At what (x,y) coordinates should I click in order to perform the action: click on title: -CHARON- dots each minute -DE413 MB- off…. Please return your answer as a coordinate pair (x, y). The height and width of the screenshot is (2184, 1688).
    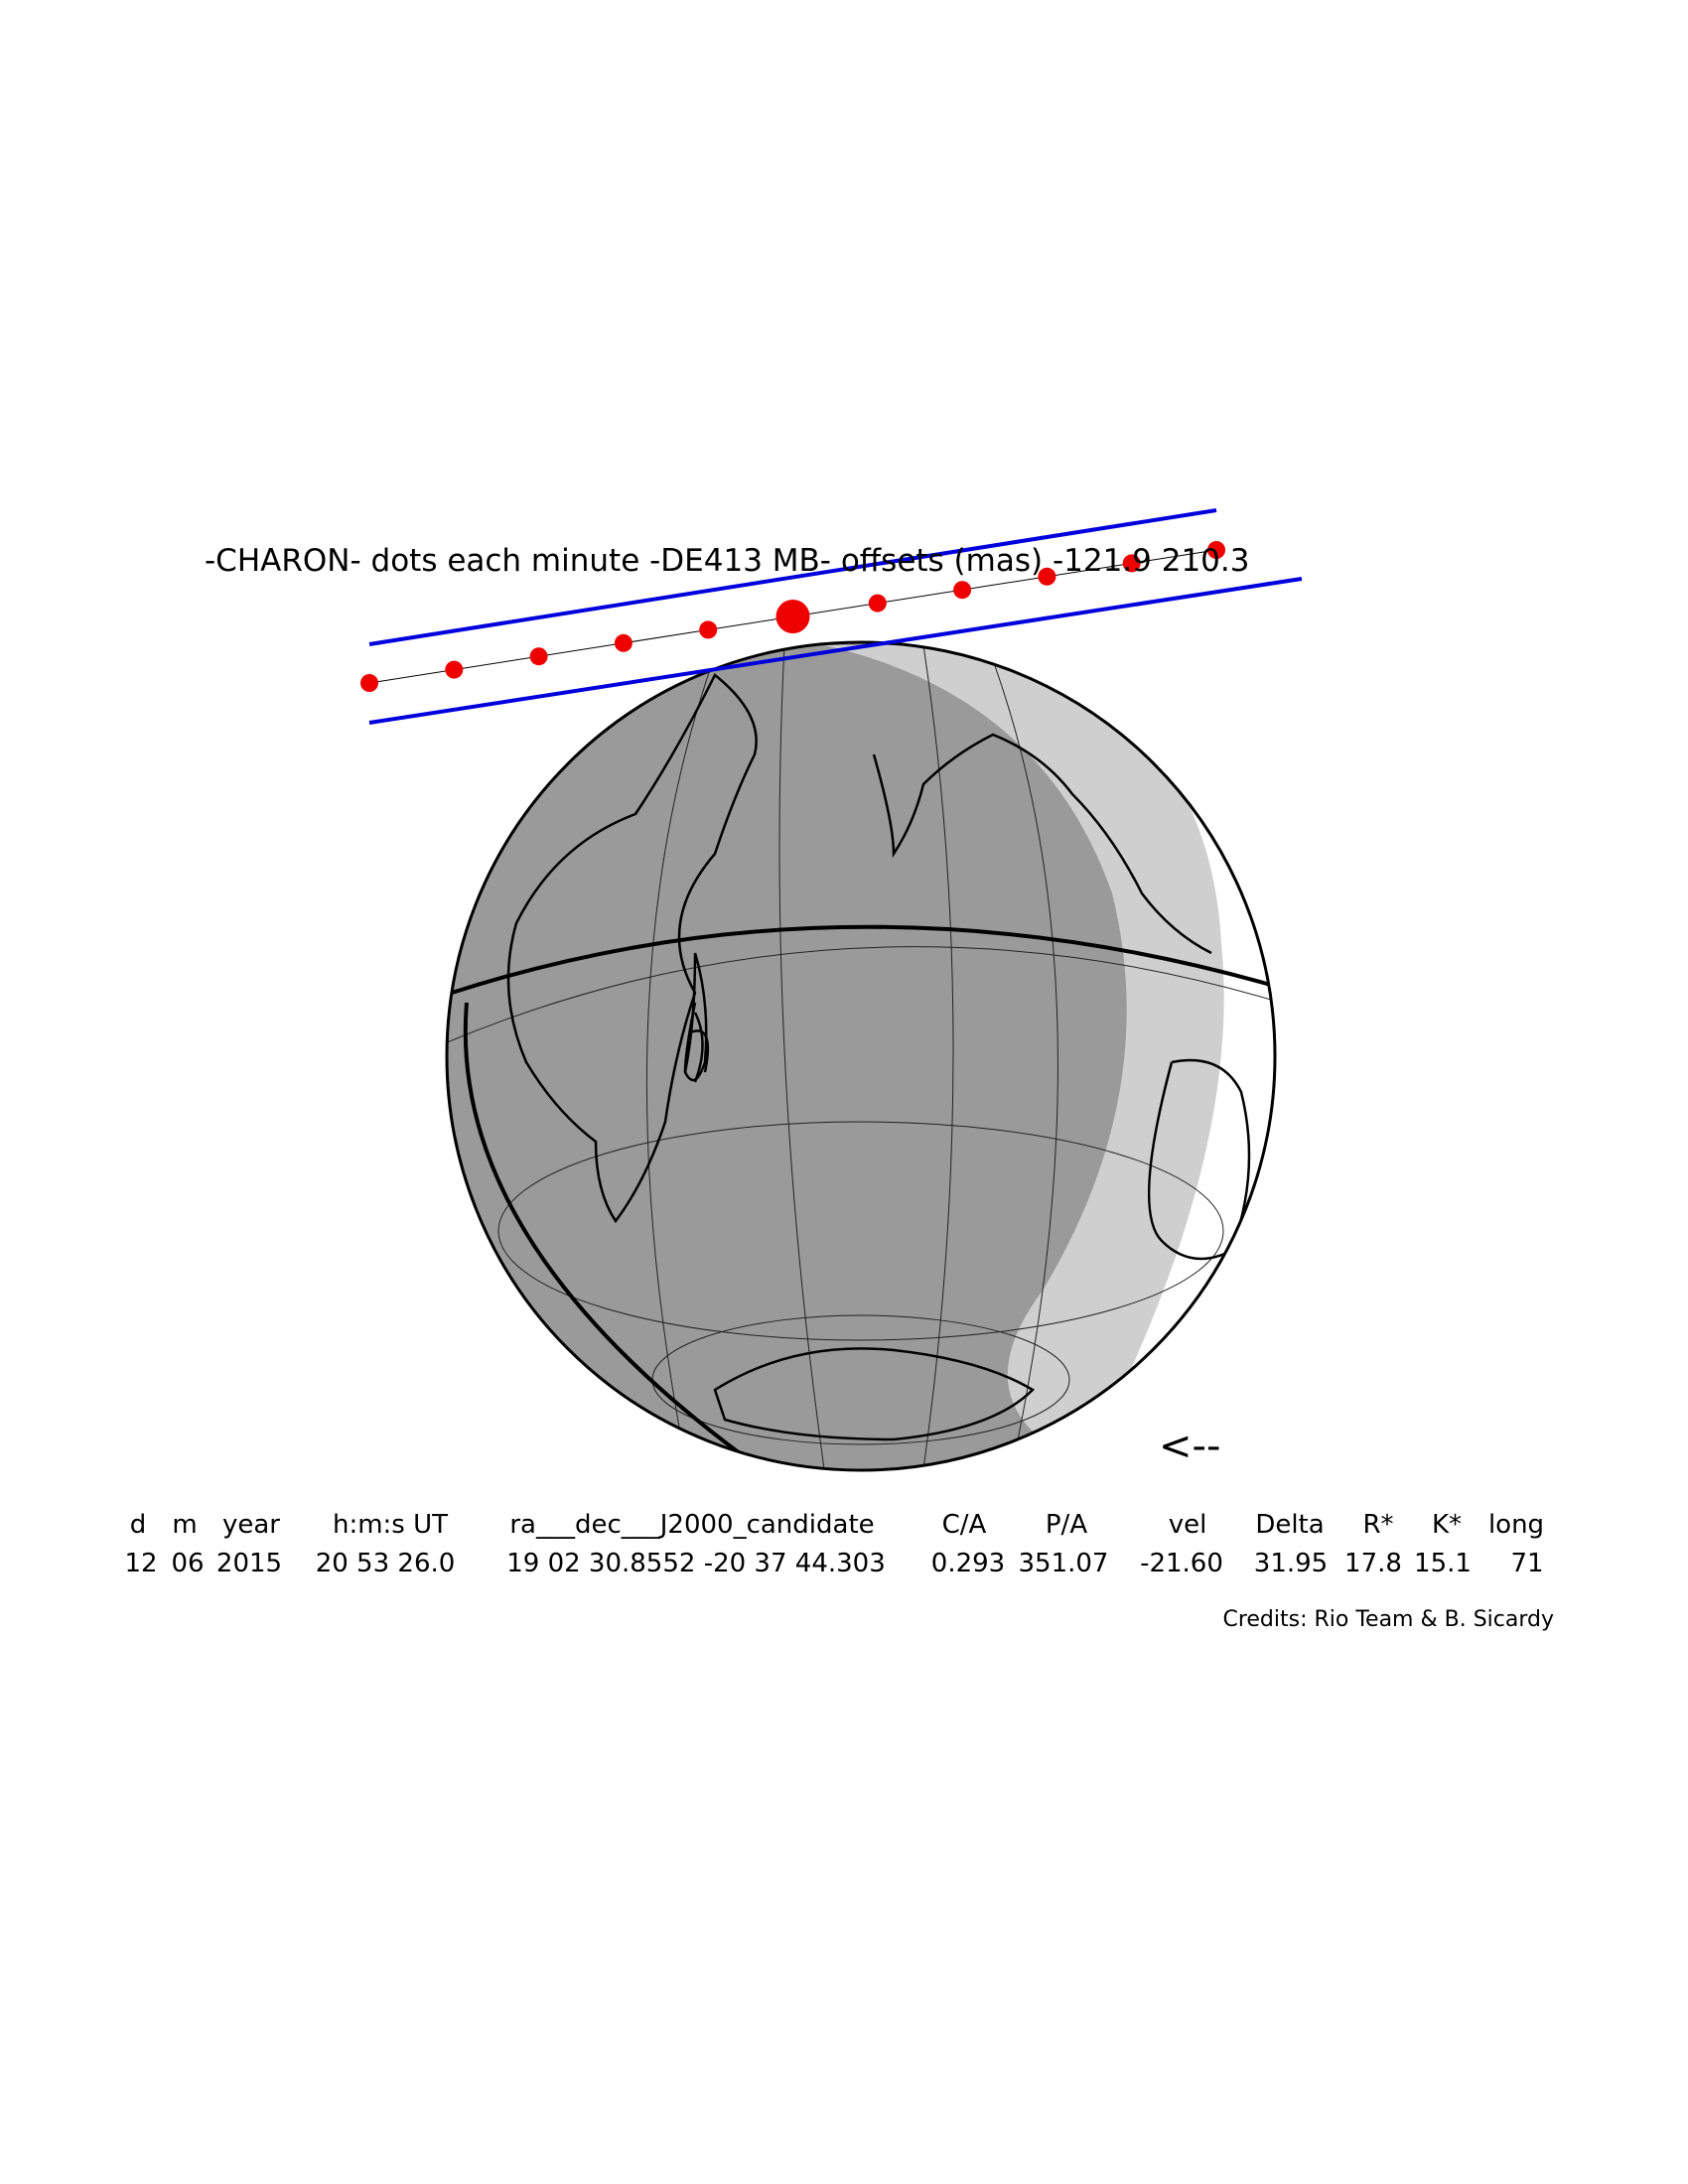
    Looking at the image, I should click on (727, 561).